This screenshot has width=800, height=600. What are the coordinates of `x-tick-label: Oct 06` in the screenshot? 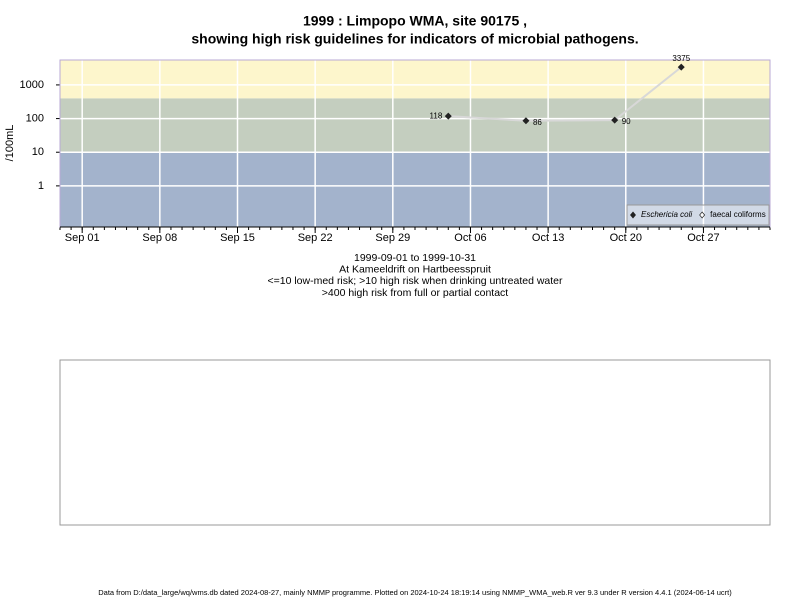 It's located at (470, 238).